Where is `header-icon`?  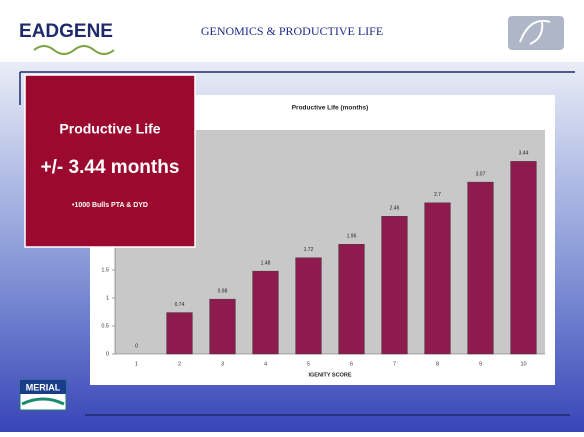
header-icon is located at coordinates (536, 33).